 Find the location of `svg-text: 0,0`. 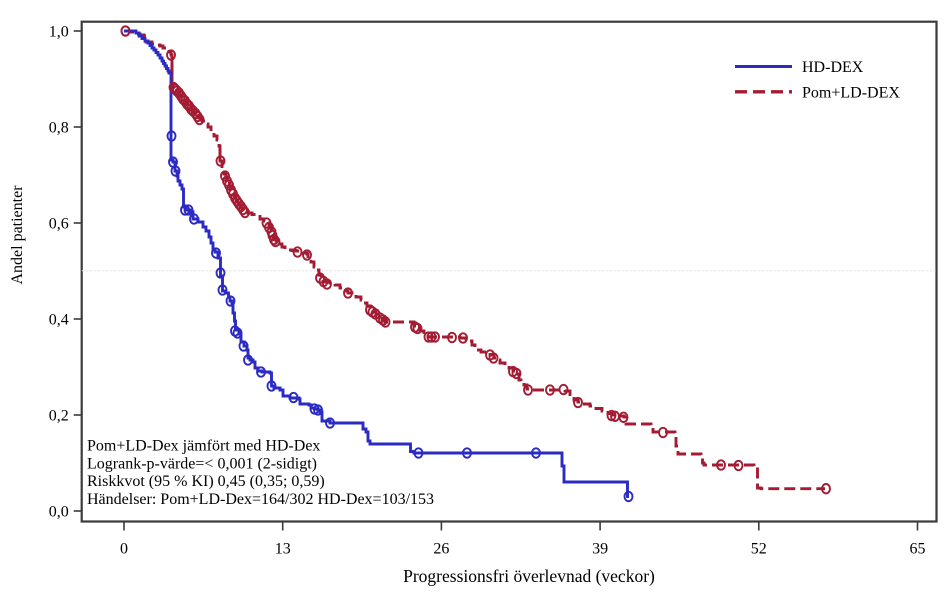

svg-text: 0,0 is located at coordinates (59, 512).